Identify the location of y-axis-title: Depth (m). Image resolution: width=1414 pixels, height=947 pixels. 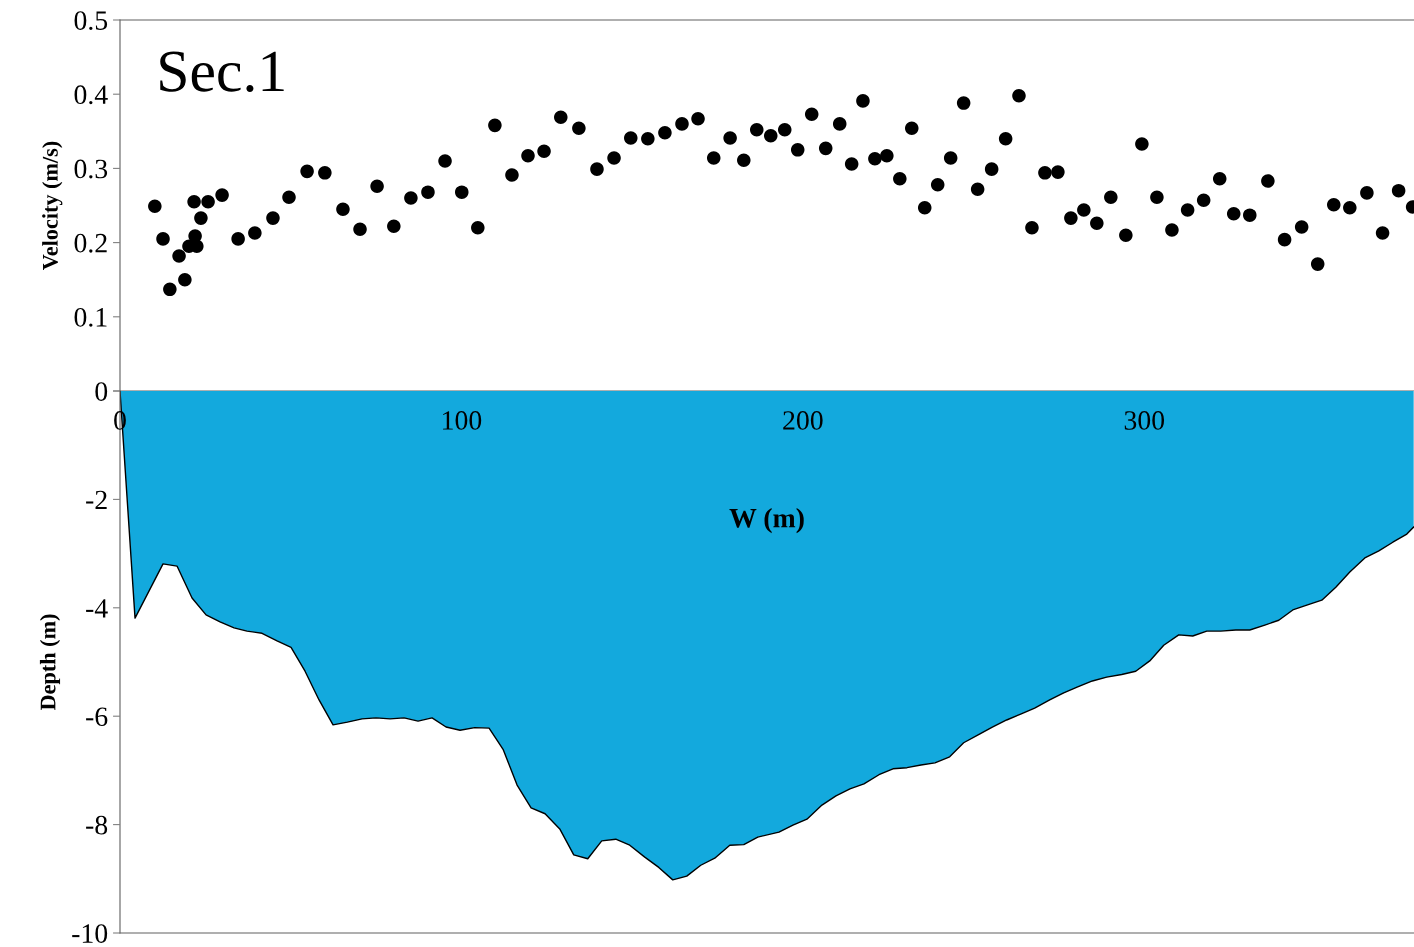
(50, 662).